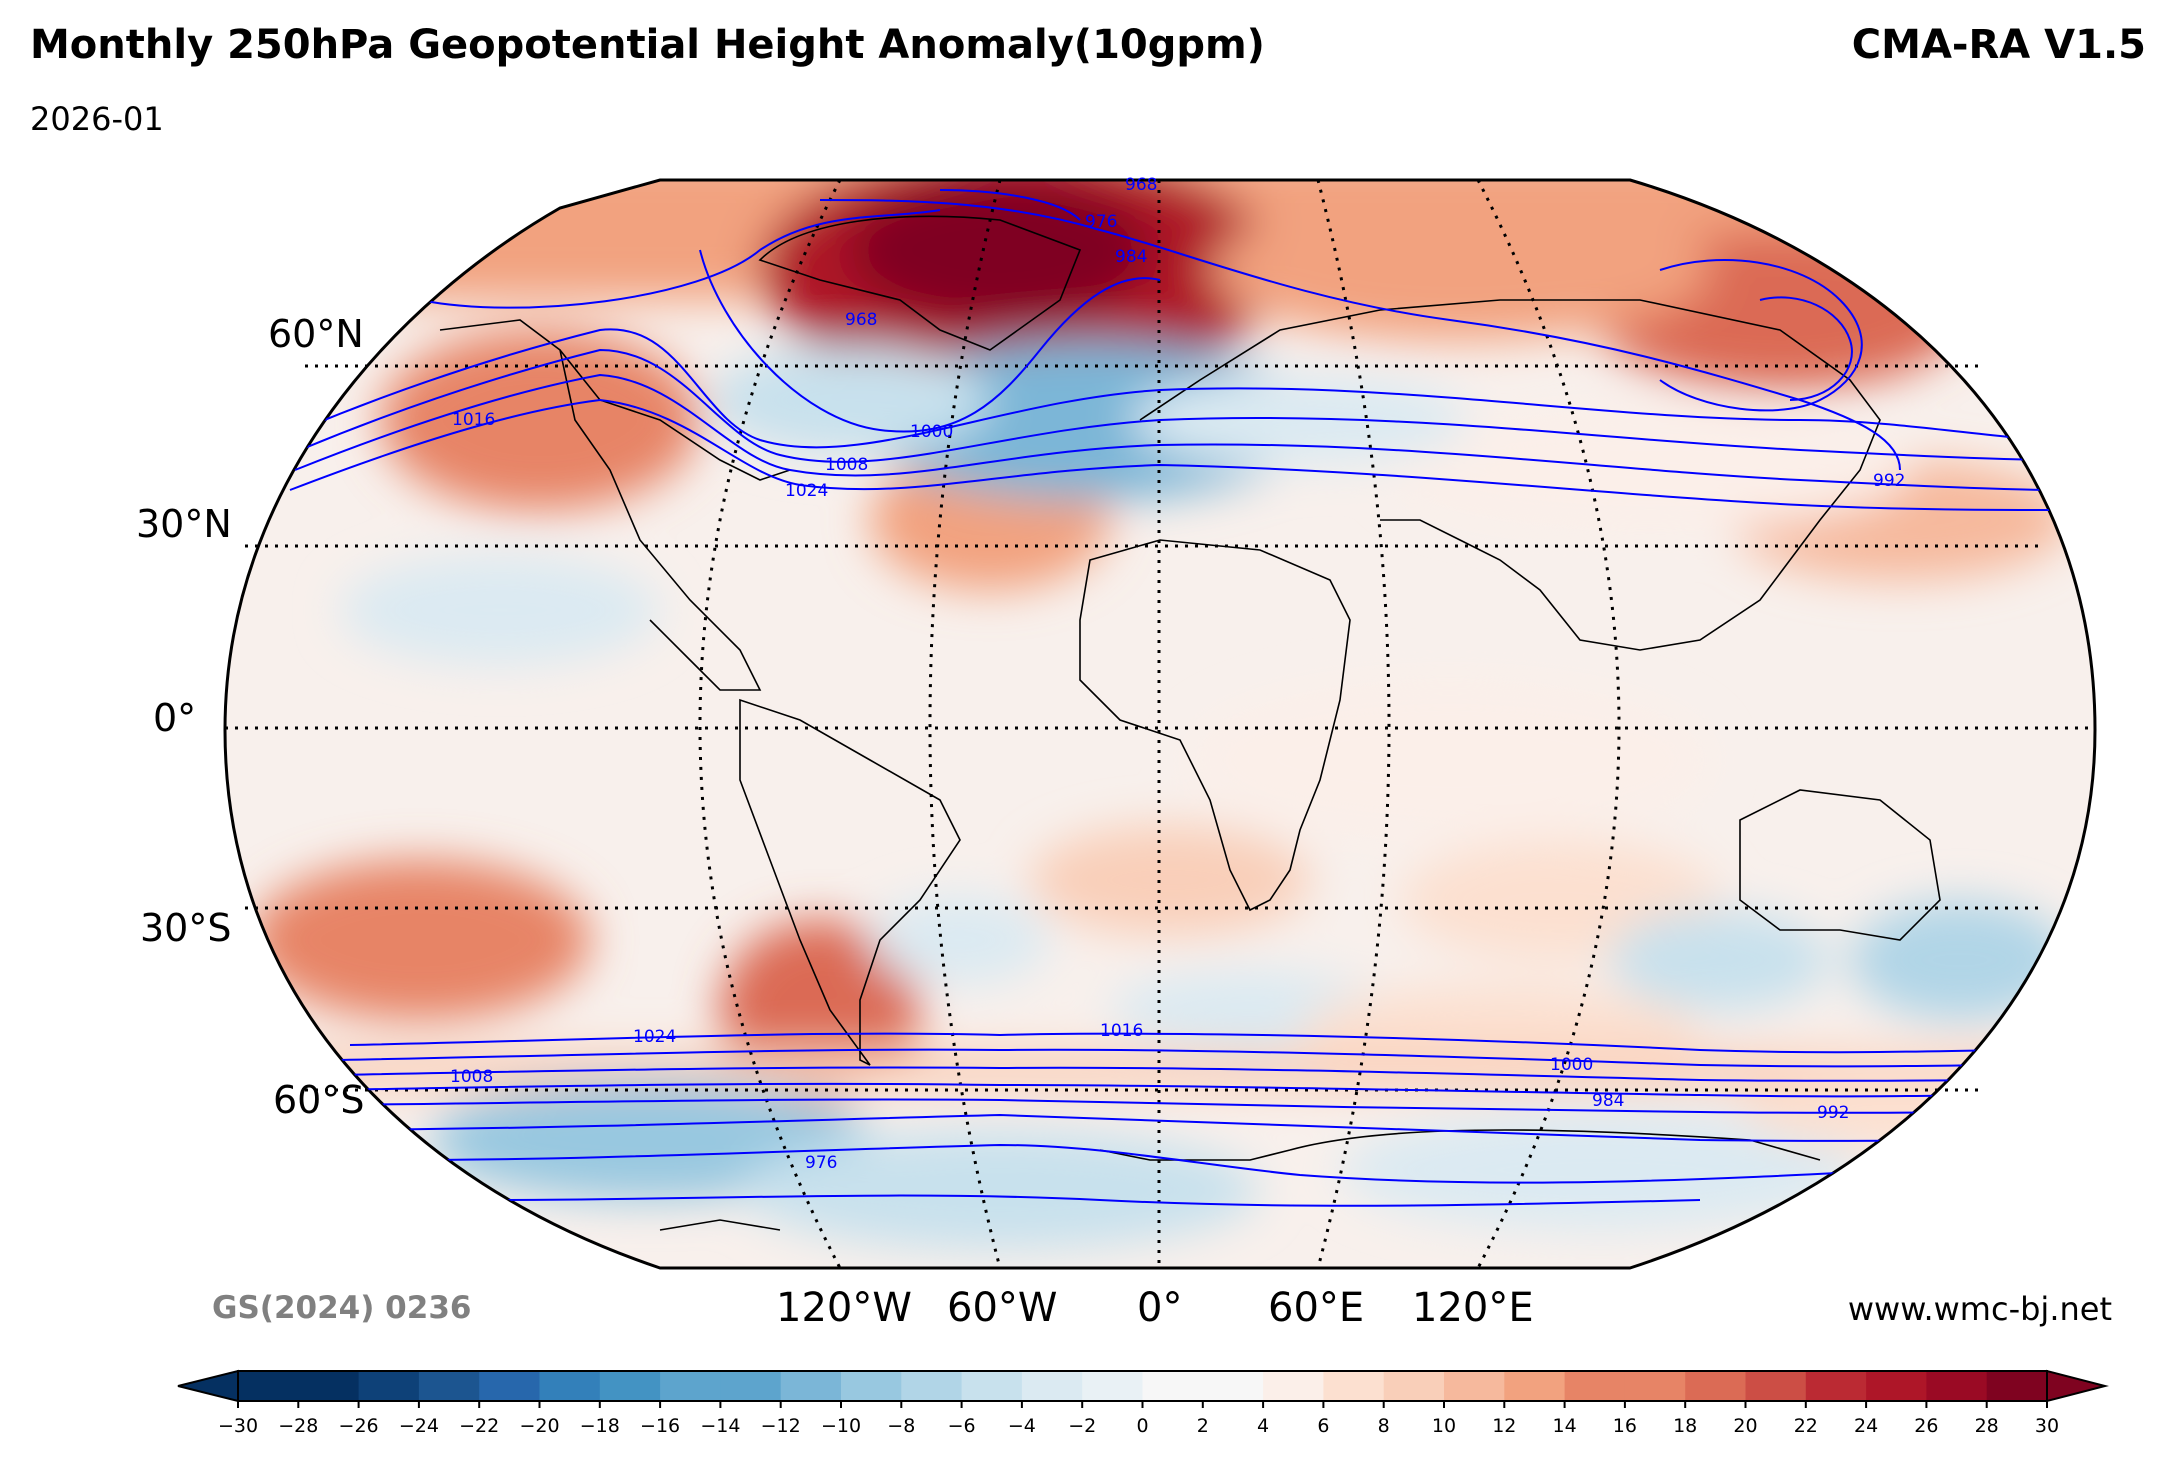 Image resolution: width=2166 pixels, height=1473 pixels. What do you see at coordinates (1203, 1426) in the screenshot?
I see `colorbar-tick-label: 2` at bounding box center [1203, 1426].